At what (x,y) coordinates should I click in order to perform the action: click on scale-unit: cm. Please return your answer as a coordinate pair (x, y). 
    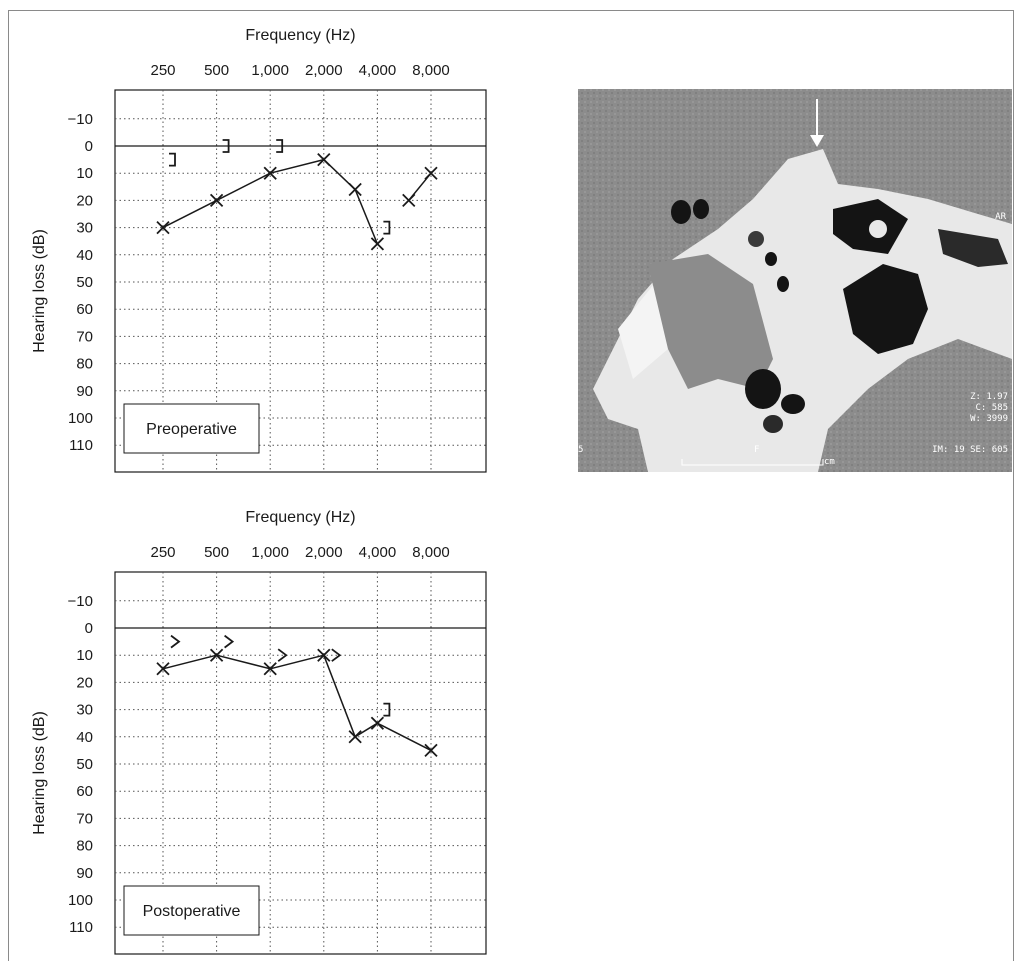
    Looking at the image, I should click on (829, 462).